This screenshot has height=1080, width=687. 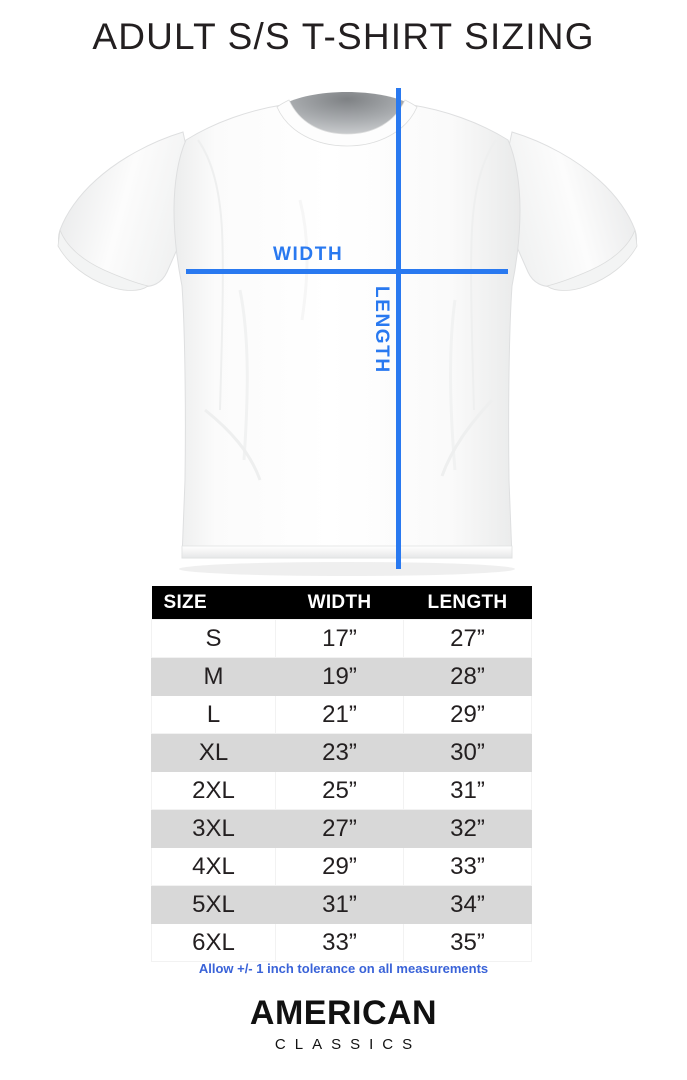 What do you see at coordinates (467, 790) in the screenshot?
I see `cell-length: 31”` at bounding box center [467, 790].